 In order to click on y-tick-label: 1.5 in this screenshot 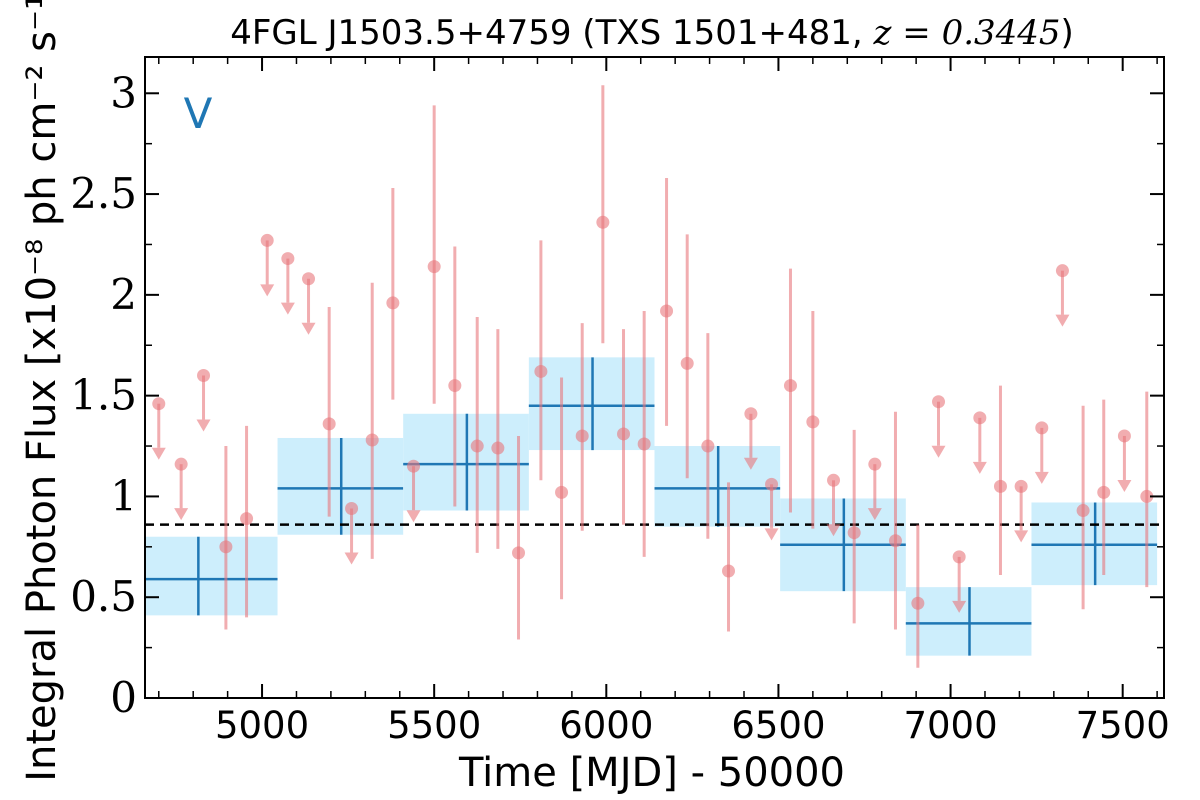, I will do `click(103, 395)`.